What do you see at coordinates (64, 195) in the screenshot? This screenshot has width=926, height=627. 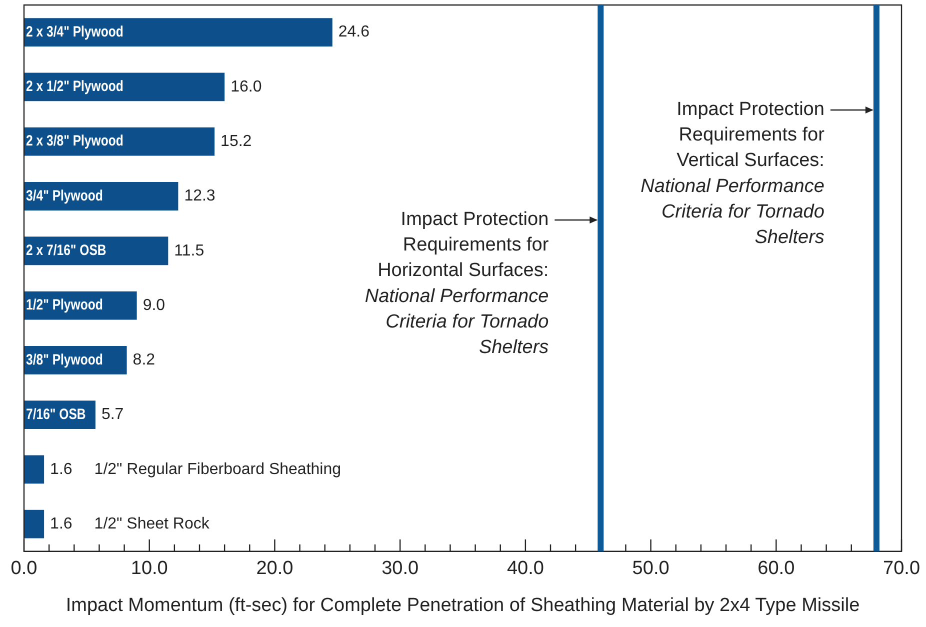 I see `y-tick-label: 3/4" Plywood` at bounding box center [64, 195].